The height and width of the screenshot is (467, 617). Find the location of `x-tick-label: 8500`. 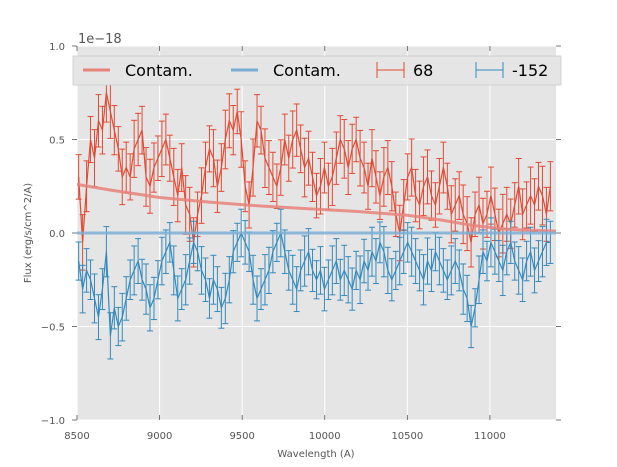

x-tick-label: 8500 is located at coordinates (76, 436).